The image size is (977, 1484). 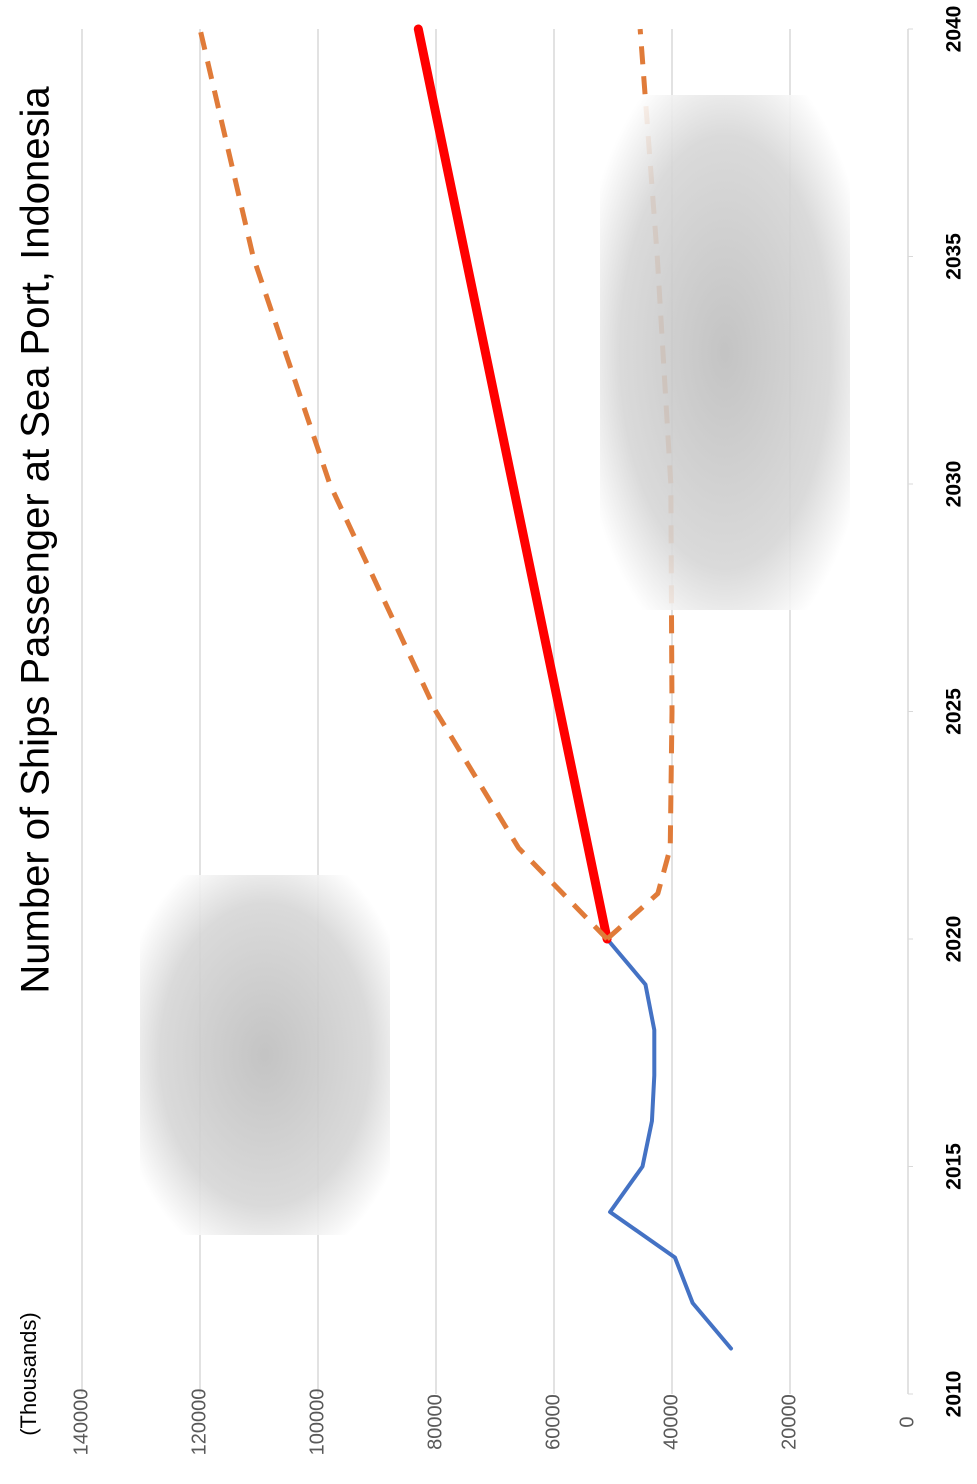 What do you see at coordinates (789, 1422) in the screenshot?
I see `y-tick-label: 20000` at bounding box center [789, 1422].